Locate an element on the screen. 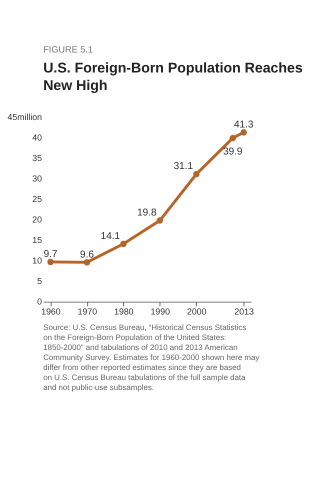 This screenshot has width=310, height=481. x-tick-label: 1970 is located at coordinates (88, 311).